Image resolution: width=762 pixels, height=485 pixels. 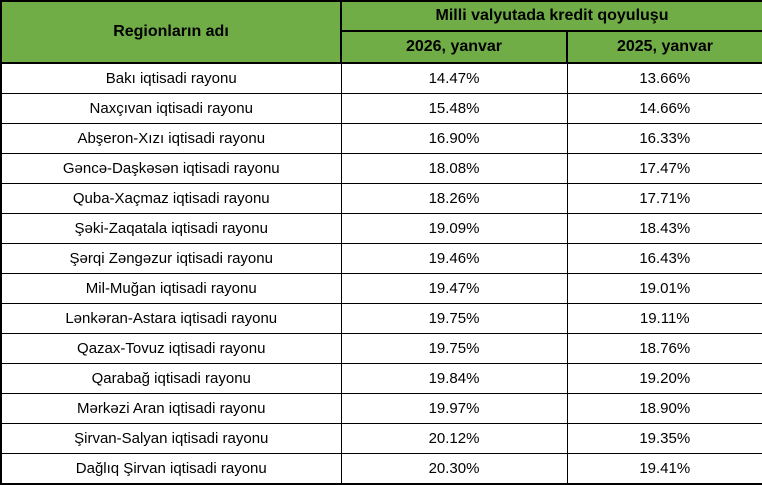 What do you see at coordinates (551, 16) in the screenshot?
I see `header-group-column: Milli valyutada kredit qoyuluşu` at bounding box center [551, 16].